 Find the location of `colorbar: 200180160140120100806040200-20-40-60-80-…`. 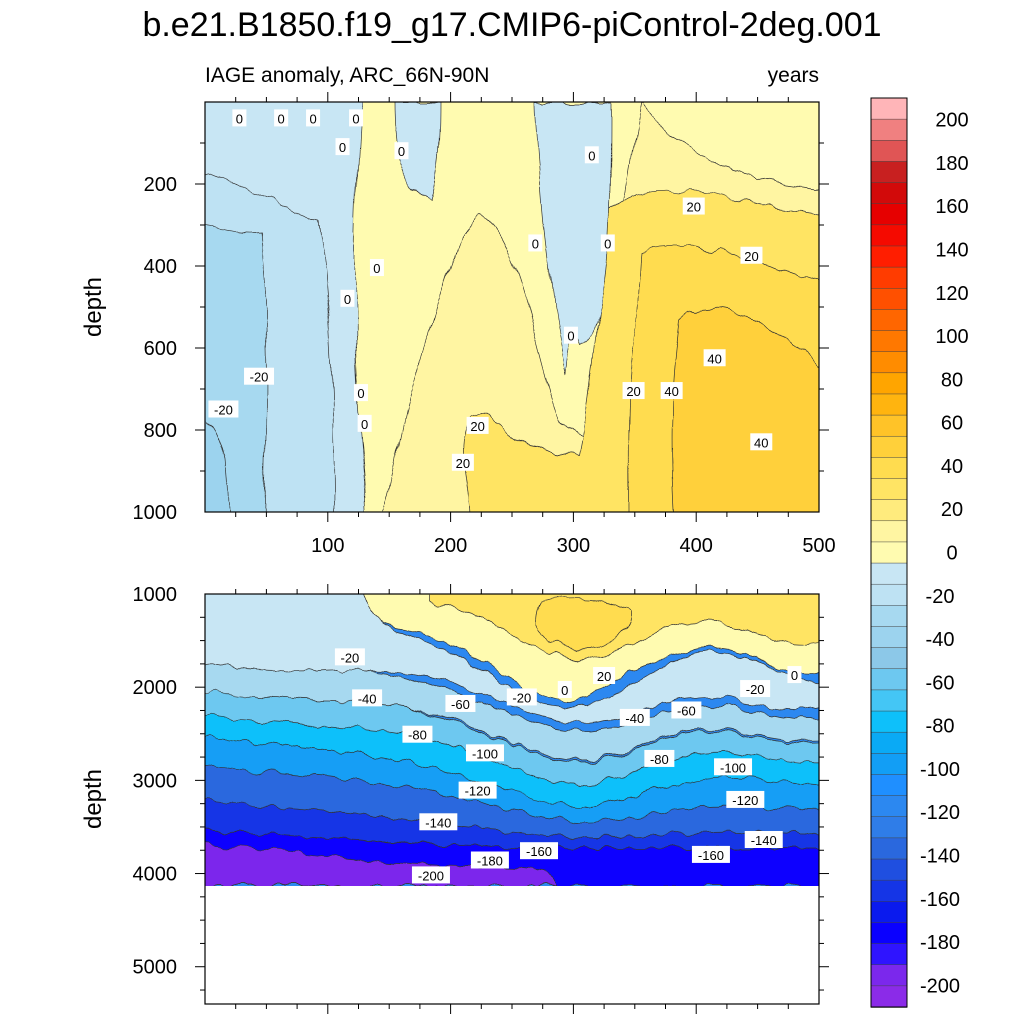

colorbar: 200180160140120100806040200-20-40-60-80-… is located at coordinates (919, 552).